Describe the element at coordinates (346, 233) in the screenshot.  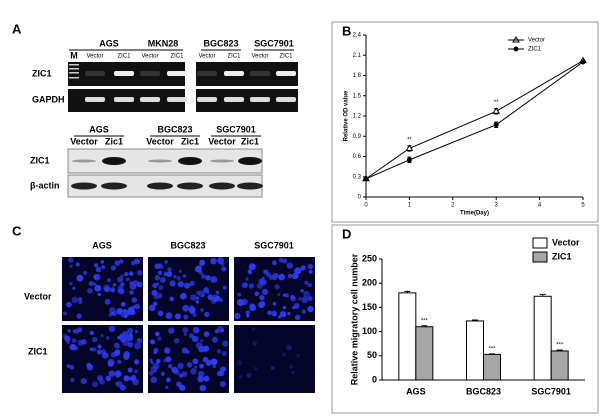
I see `panel-label: D` at that location.